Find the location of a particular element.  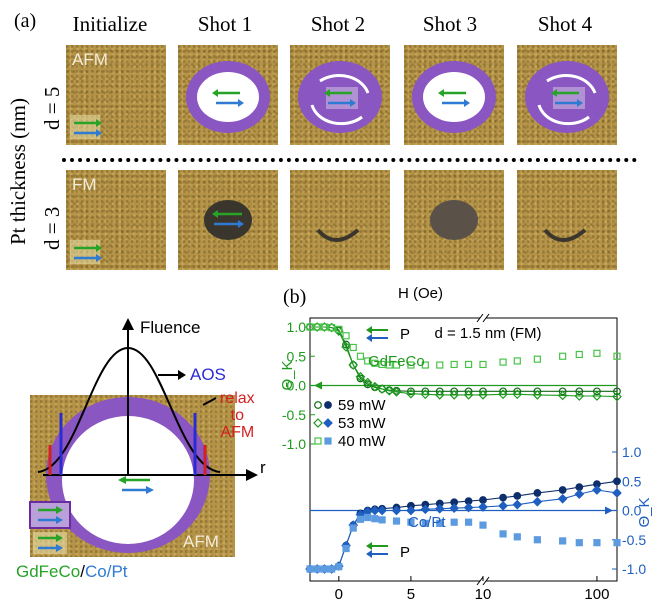

y-right-tick-label: -1.0 is located at coordinates (634, 569).